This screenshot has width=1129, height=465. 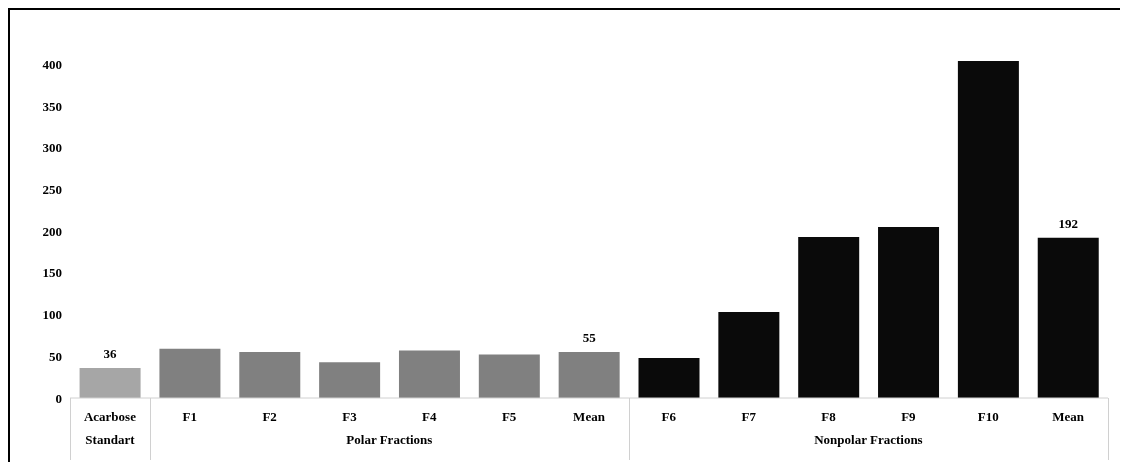 I want to click on x-tick-label: F3, so click(x=350, y=417).